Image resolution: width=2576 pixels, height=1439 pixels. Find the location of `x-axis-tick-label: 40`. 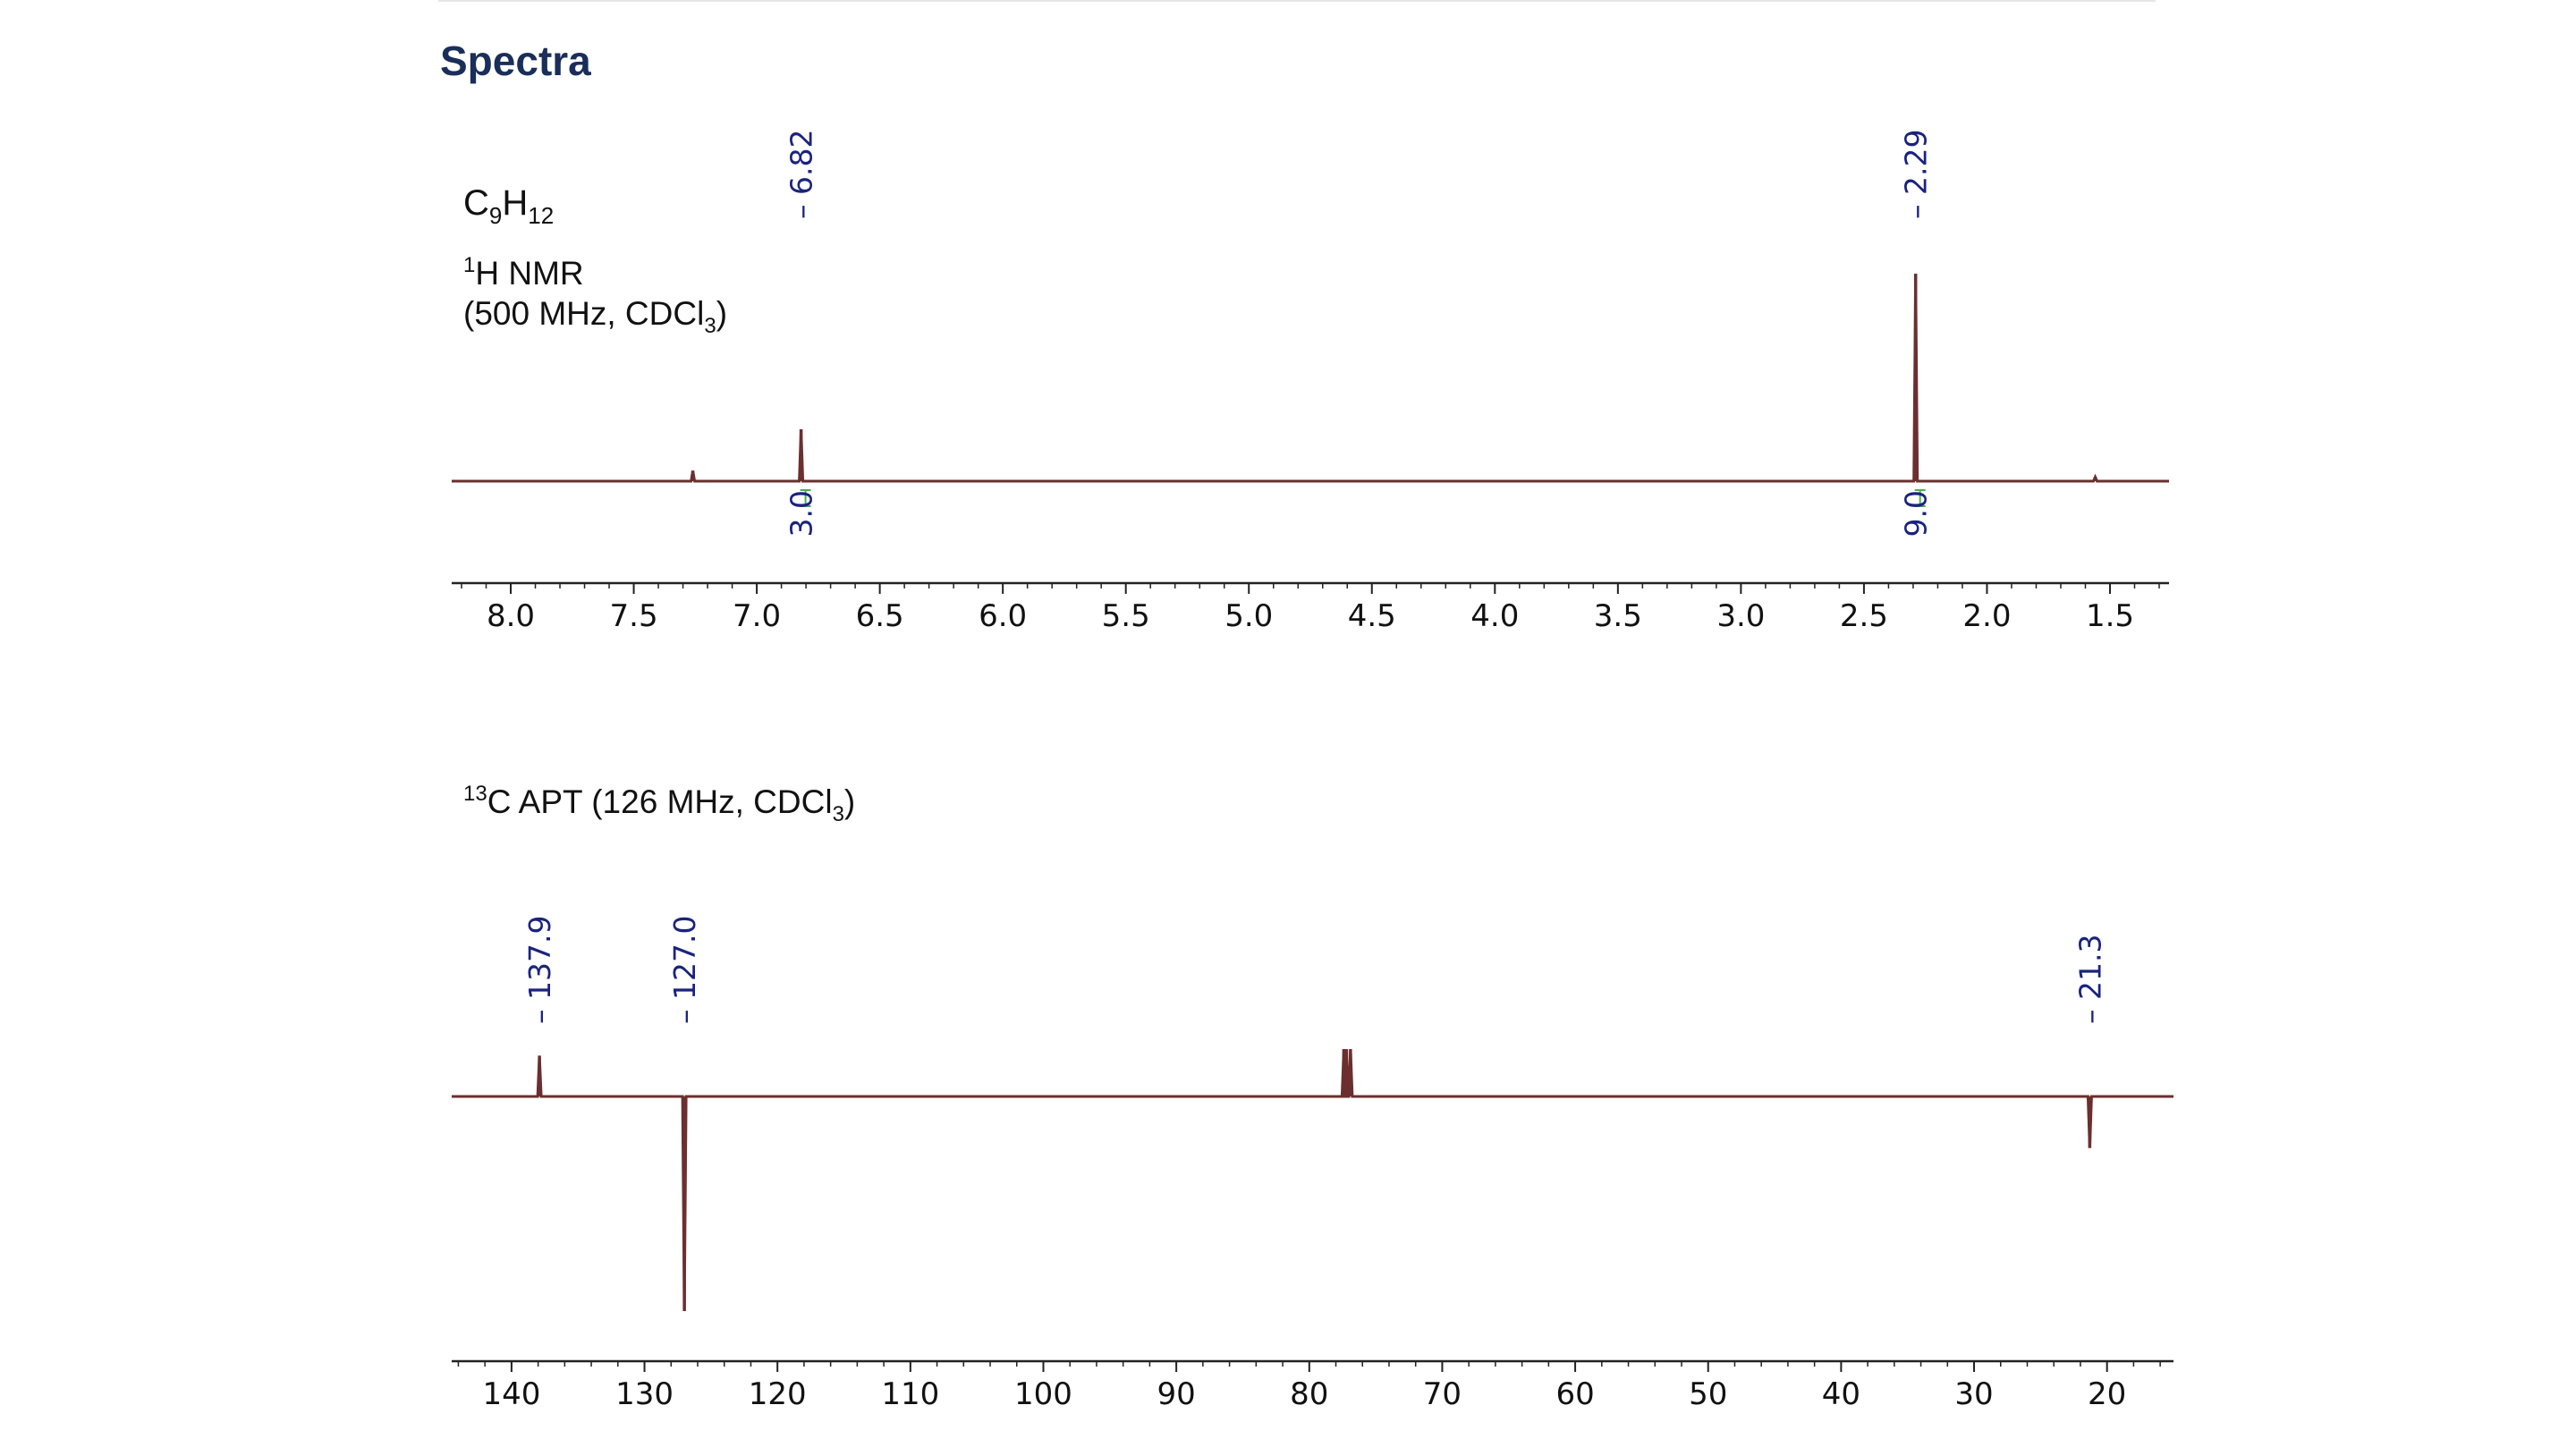

x-axis-tick-label: 40 is located at coordinates (1841, 1394).